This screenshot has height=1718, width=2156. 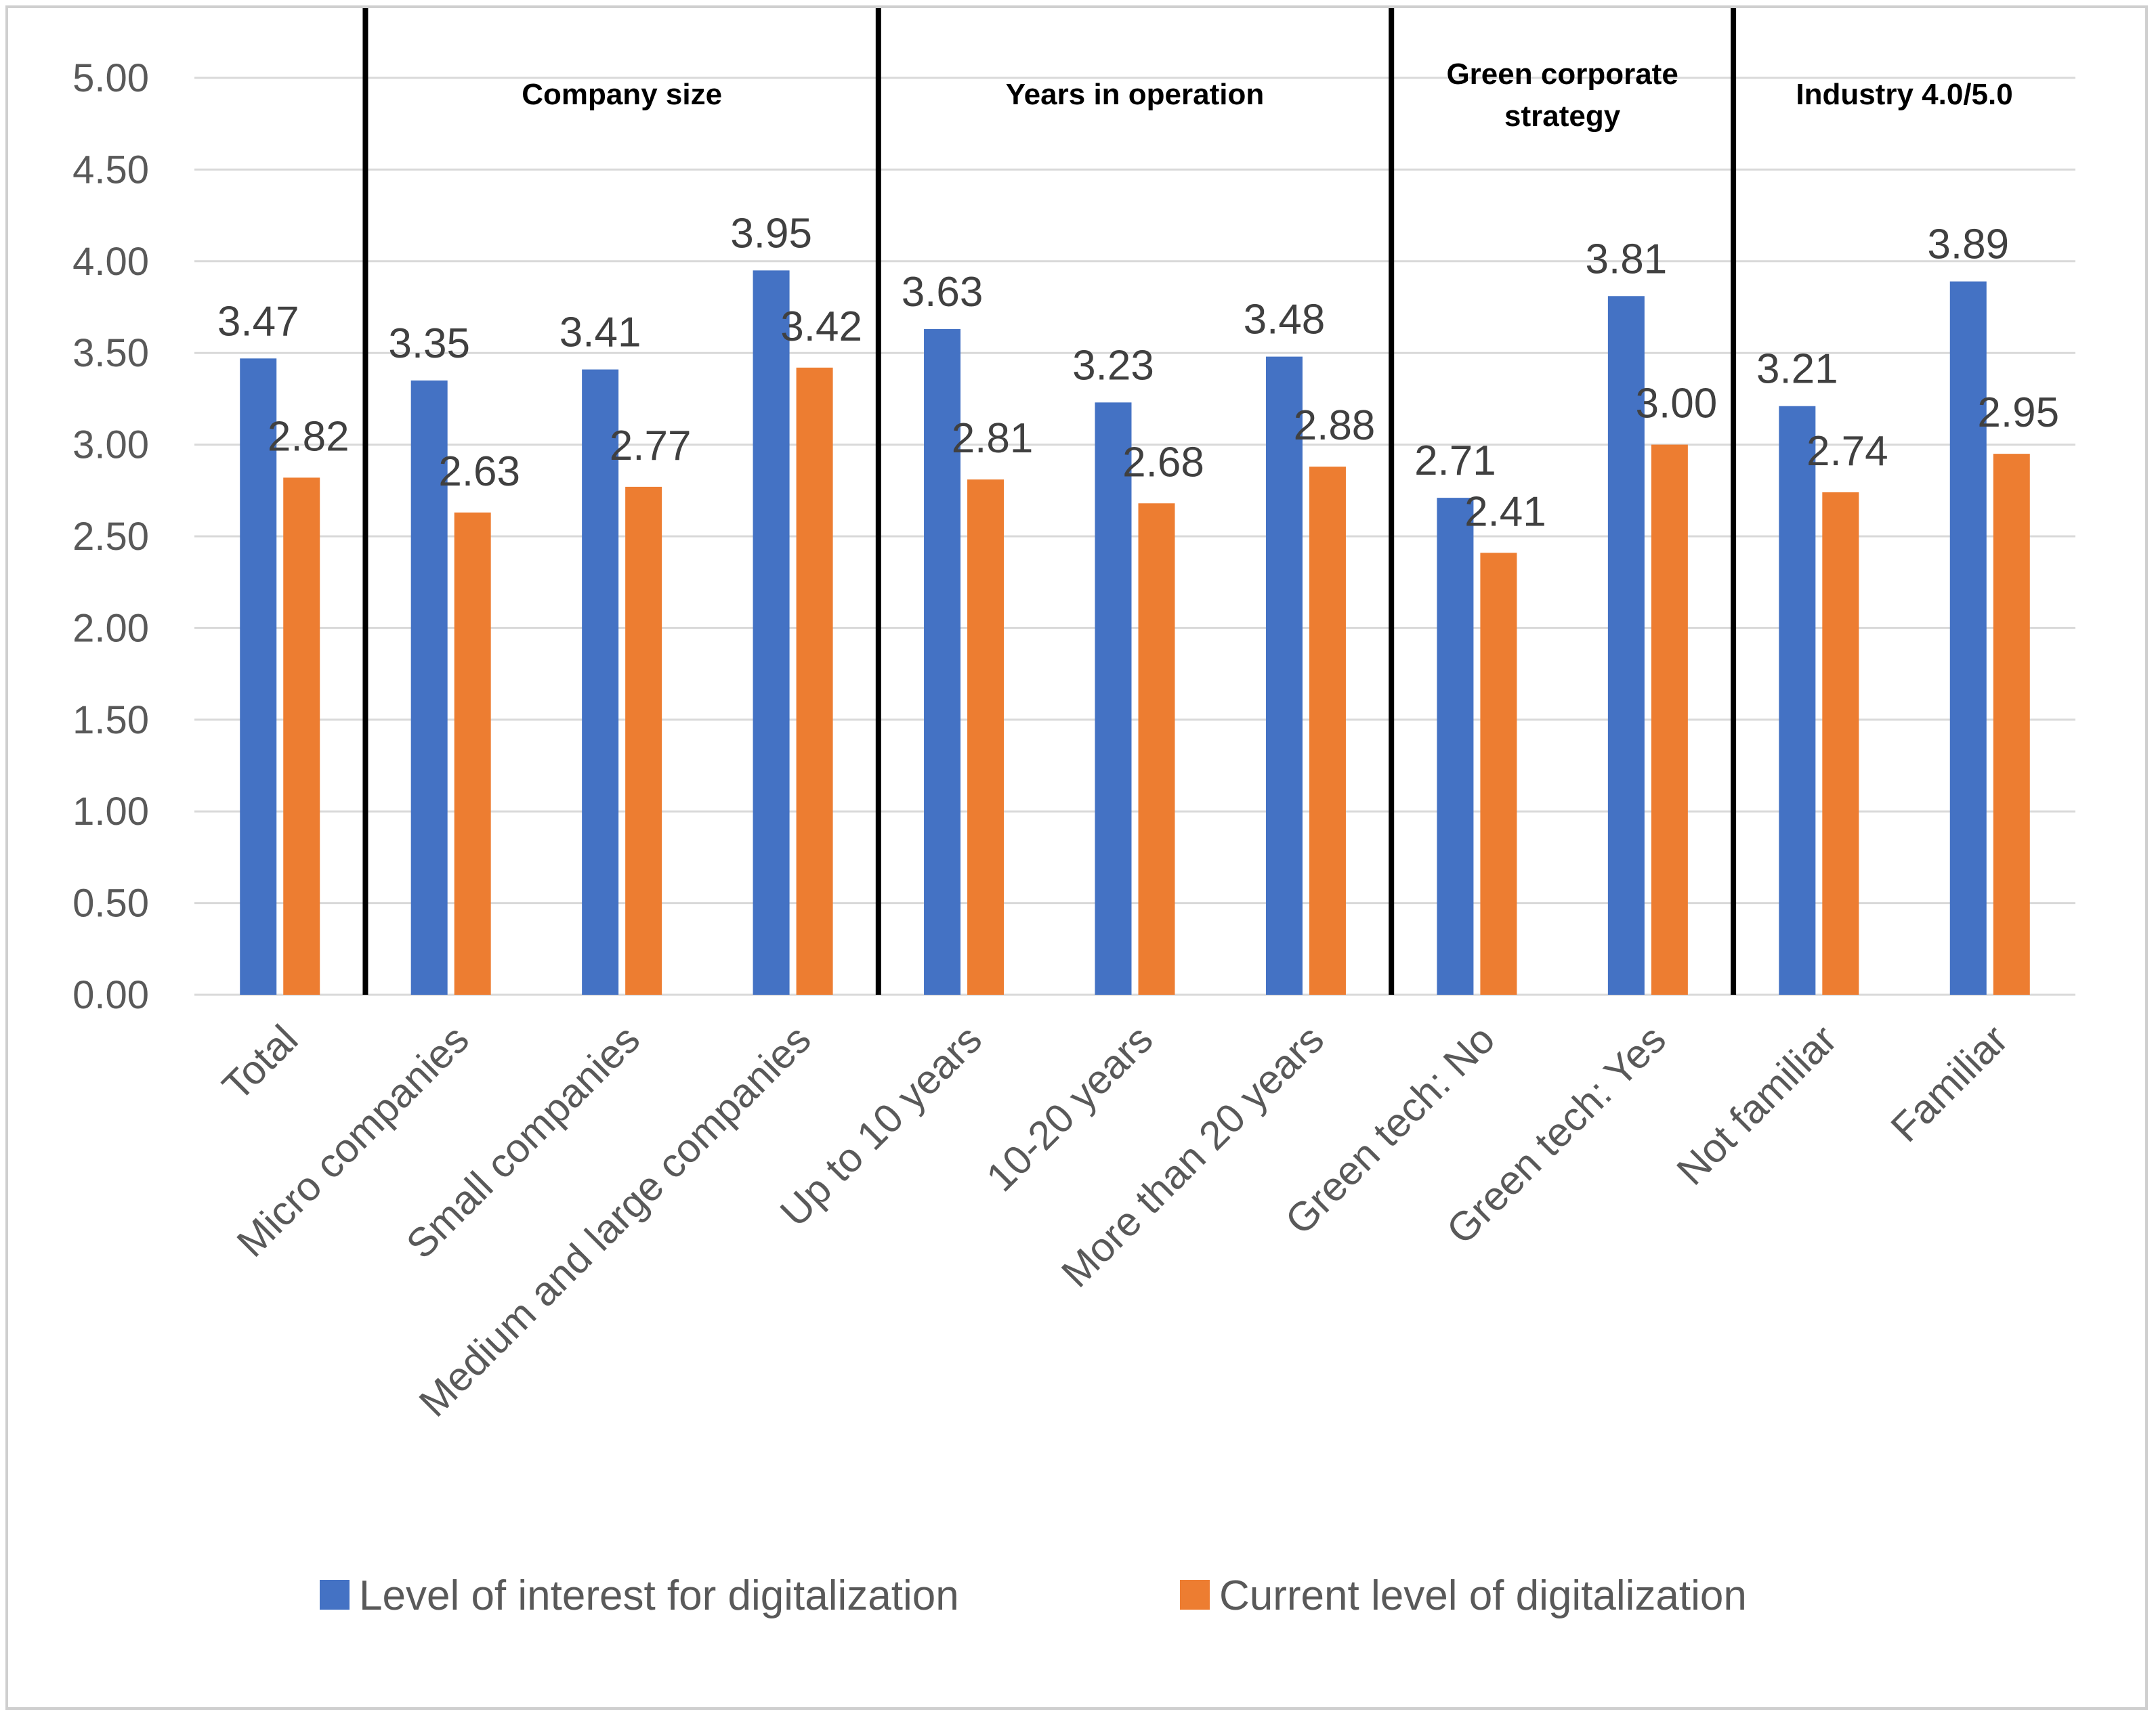 I want to click on data-label-level-of-interest-for-digitalization-not-familiar: 3.21, so click(x=1797, y=369).